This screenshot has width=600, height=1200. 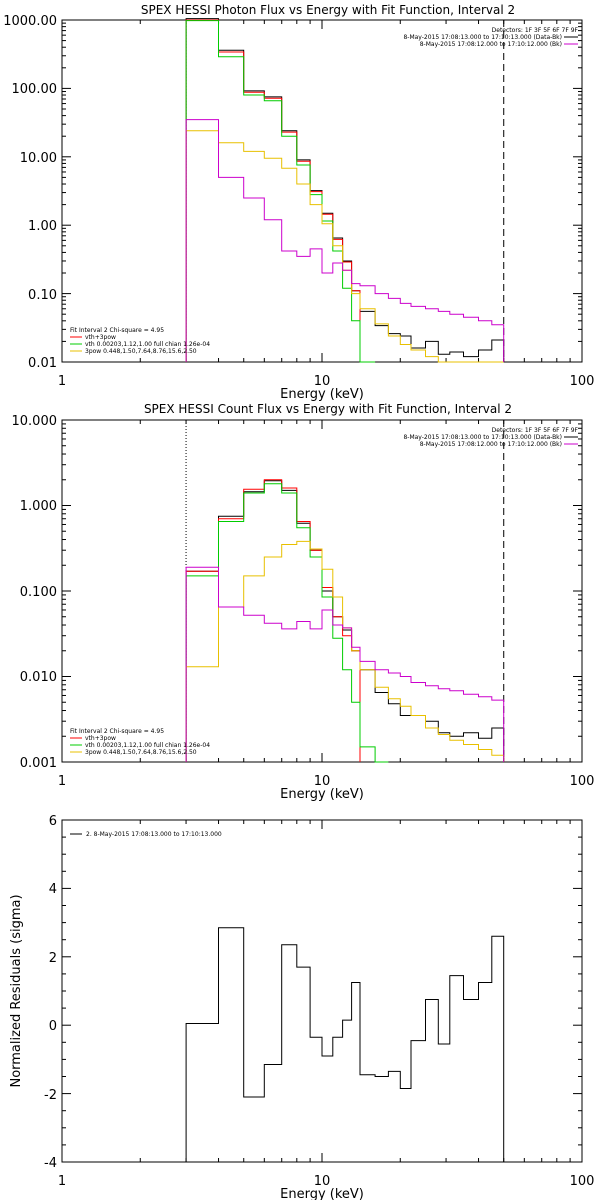 What do you see at coordinates (30, 21) in the screenshot?
I see `y-tick-label: 1000.00` at bounding box center [30, 21].